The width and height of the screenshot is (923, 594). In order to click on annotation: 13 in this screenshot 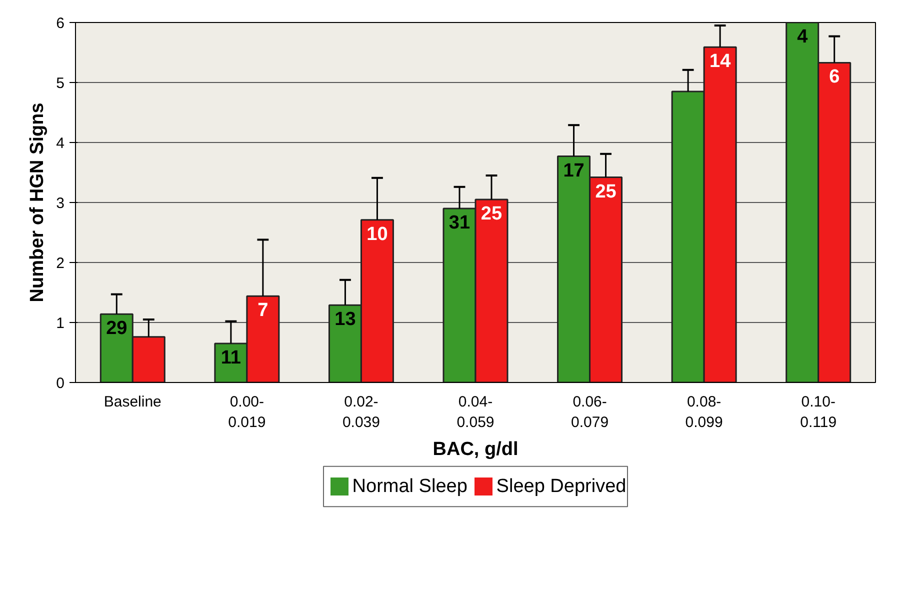, I will do `click(345, 319)`.